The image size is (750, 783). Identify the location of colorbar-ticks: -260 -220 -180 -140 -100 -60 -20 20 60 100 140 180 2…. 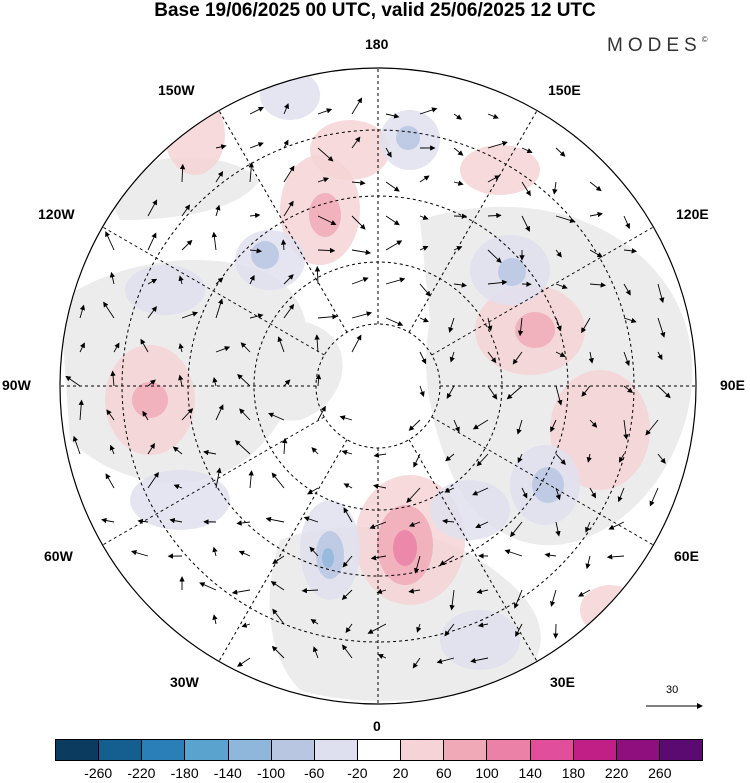
(379, 774).